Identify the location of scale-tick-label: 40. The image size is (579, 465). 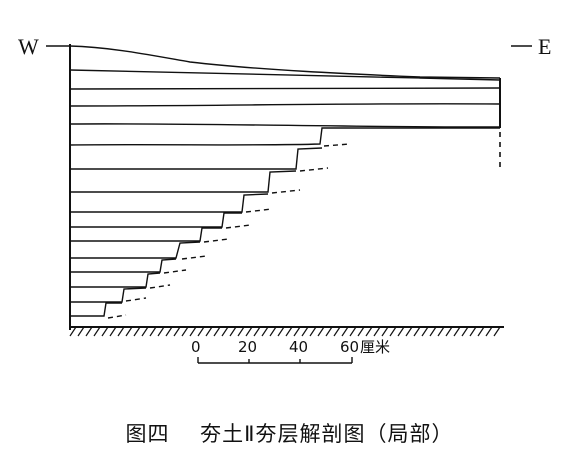
(299, 347).